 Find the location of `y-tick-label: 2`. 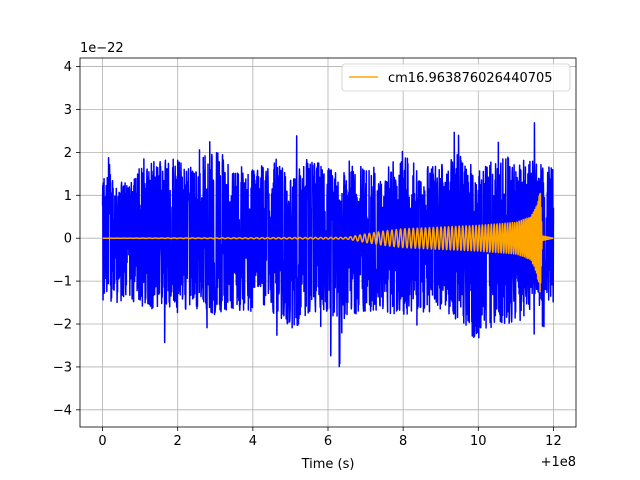

y-tick-label: 2 is located at coordinates (68, 153).